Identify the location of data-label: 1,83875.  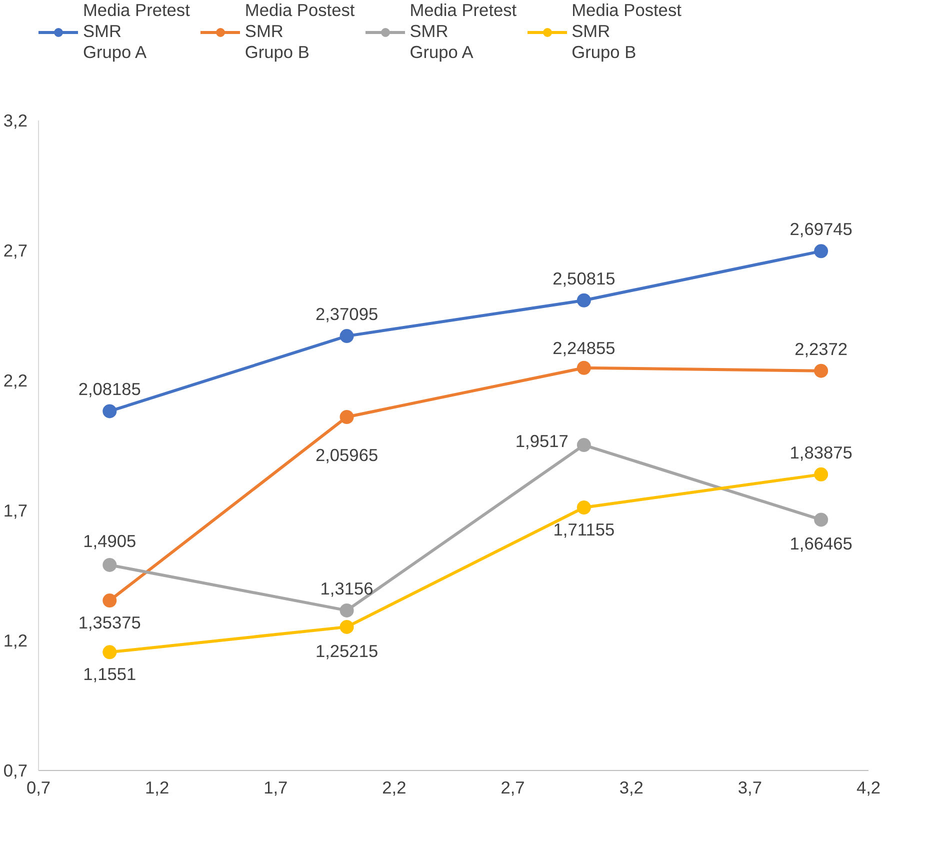
(821, 452).